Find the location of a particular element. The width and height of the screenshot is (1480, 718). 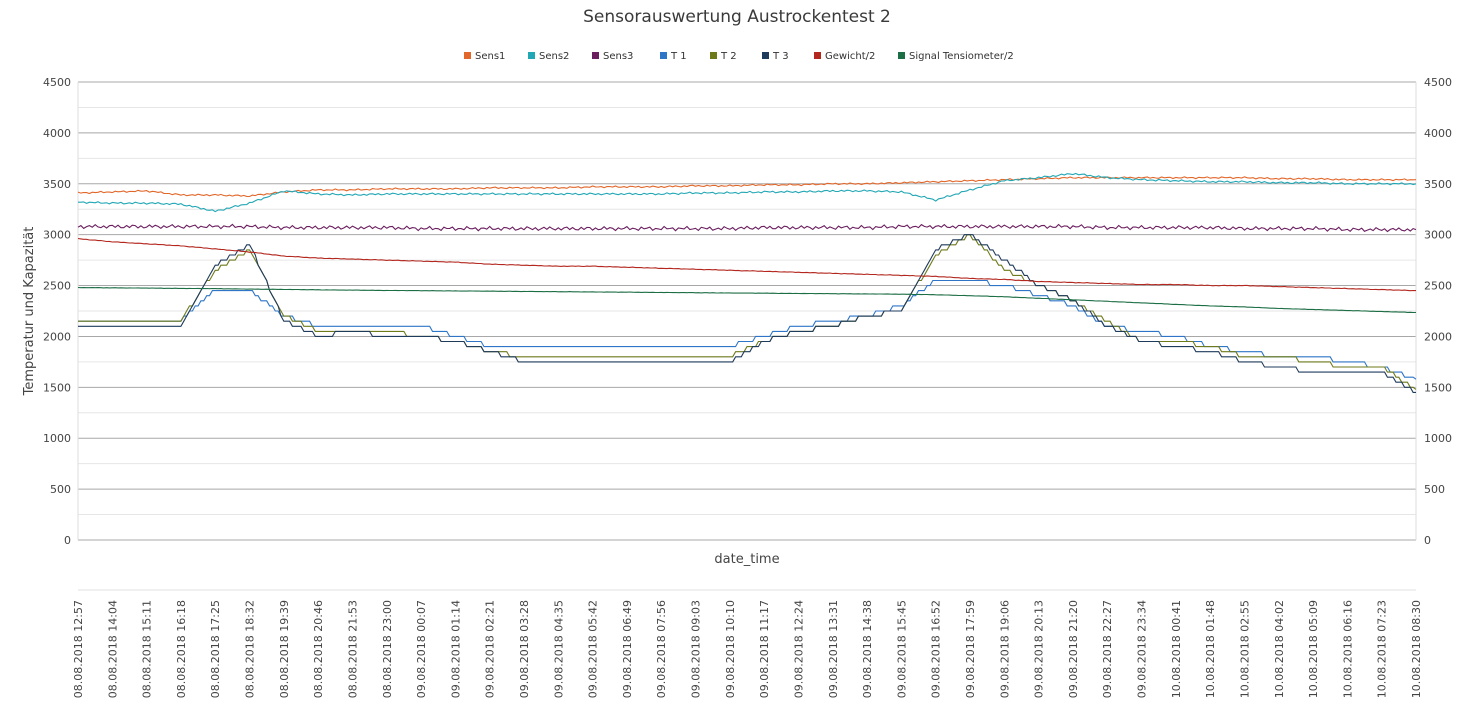

y-tick-label-right: 4500 is located at coordinates (1438, 82).